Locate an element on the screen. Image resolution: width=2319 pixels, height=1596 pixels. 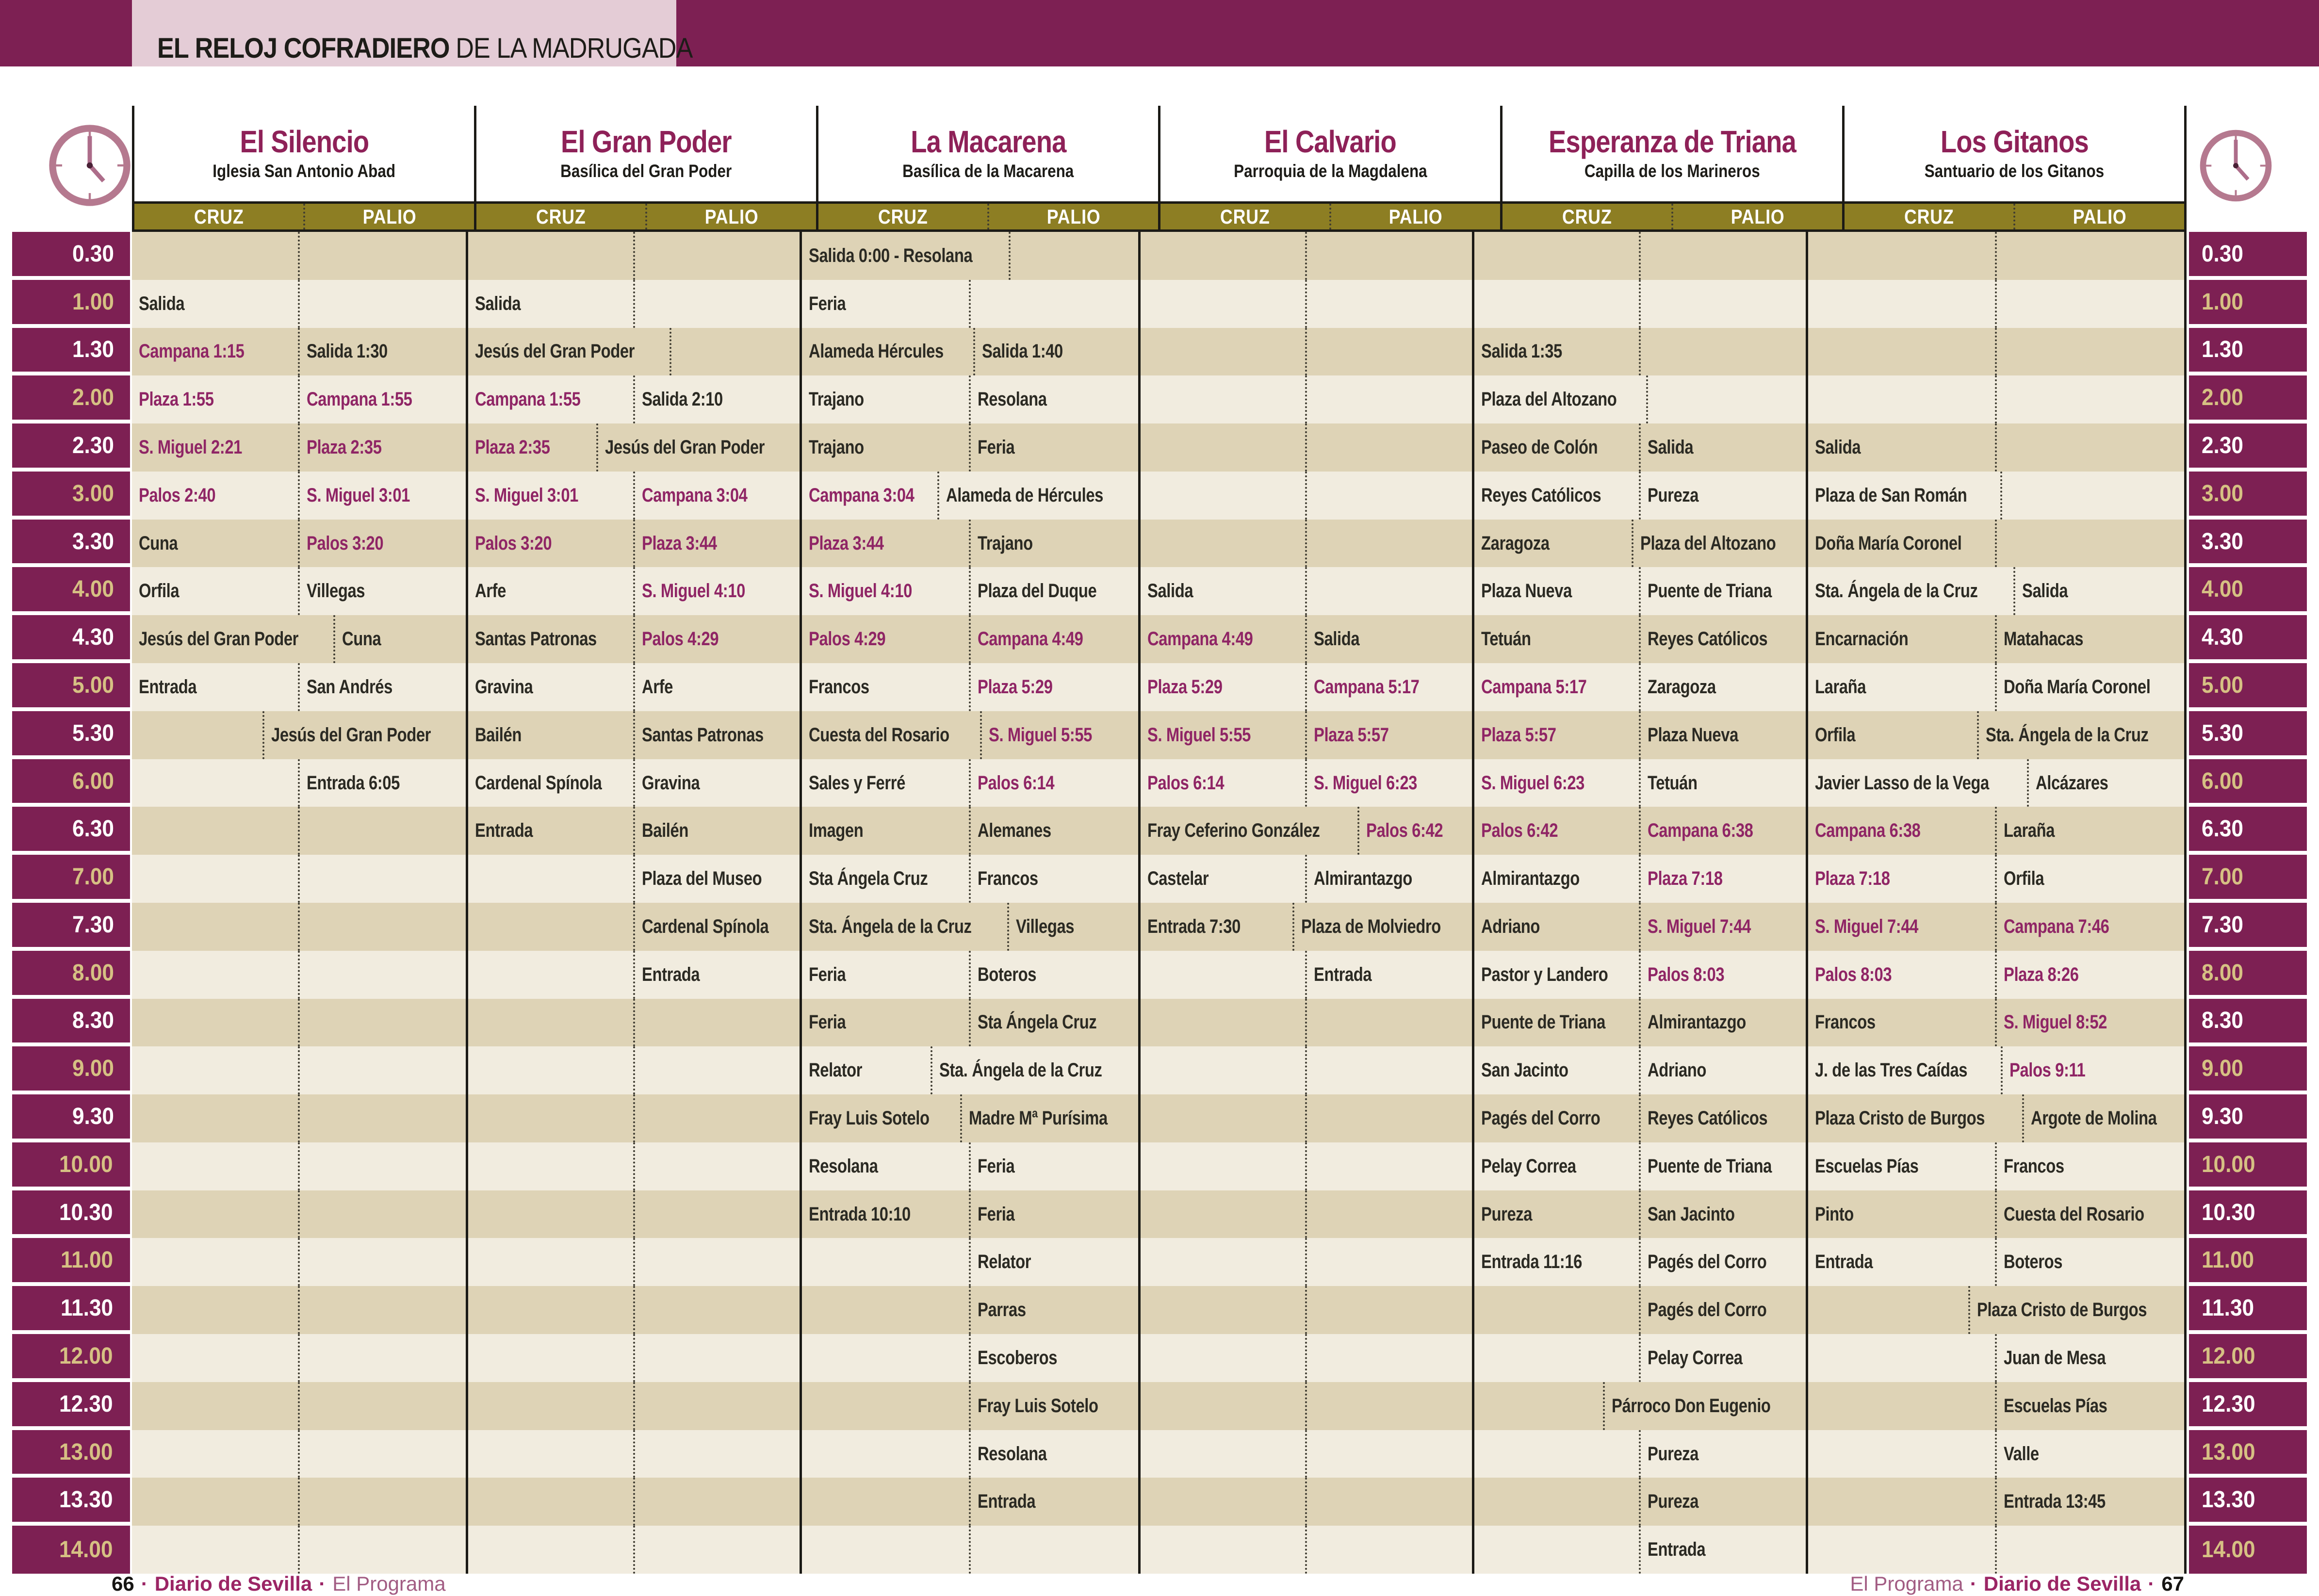
schedule-cell-text: Campana 6:38 is located at coordinates (1700, 831).